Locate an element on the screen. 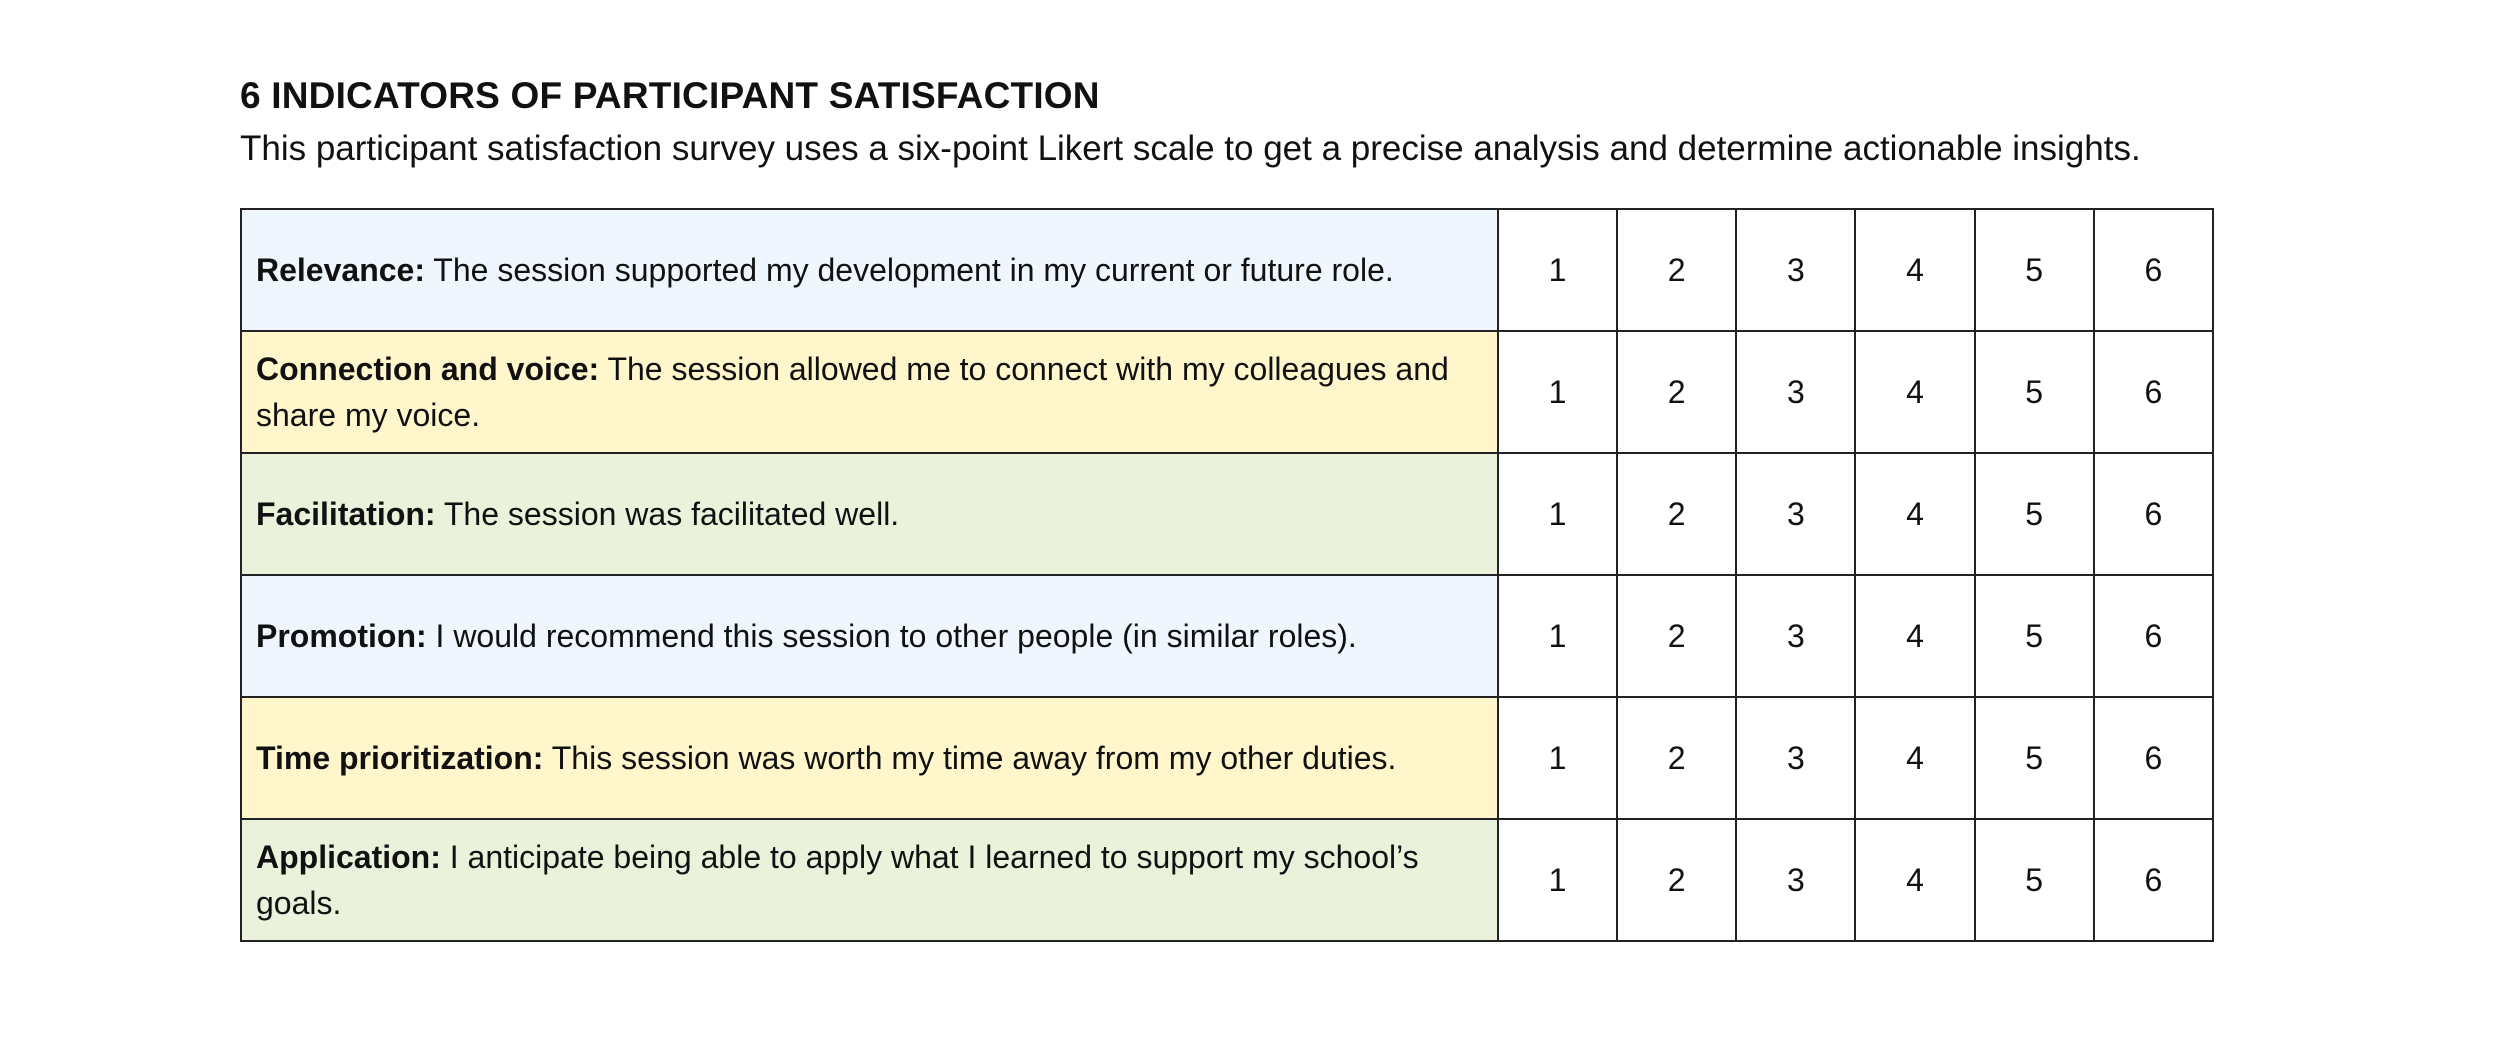 The height and width of the screenshot is (1062, 2513). statement-label: Application: is located at coordinates (348, 857).